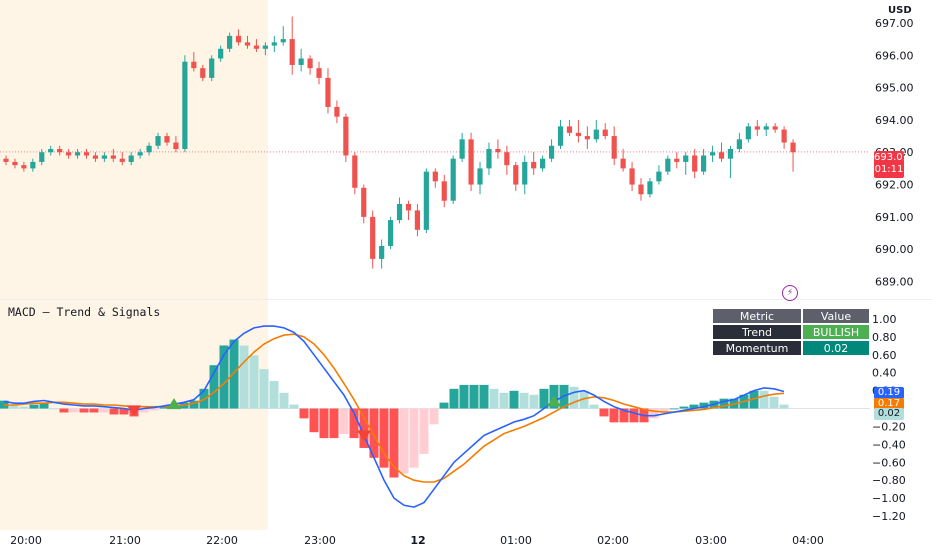 Image resolution: width=932 pixels, height=550 pixels. What do you see at coordinates (889, 516) in the screenshot?
I see `macd-axis-label: −1.20` at bounding box center [889, 516].